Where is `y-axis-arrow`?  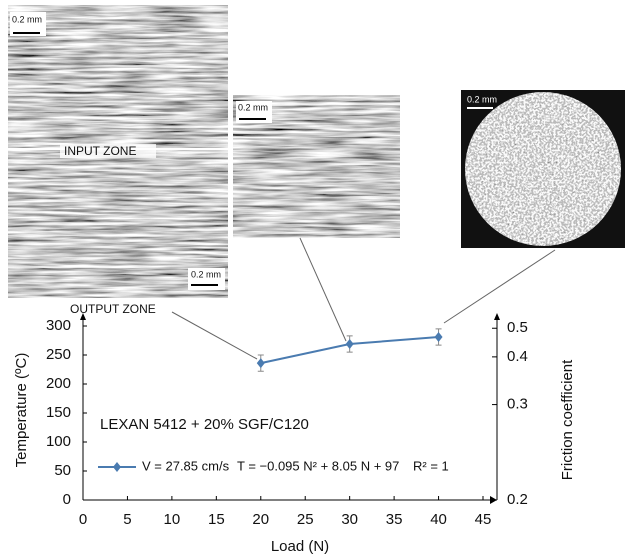
y-axis-arrow is located at coordinates (83, 316).